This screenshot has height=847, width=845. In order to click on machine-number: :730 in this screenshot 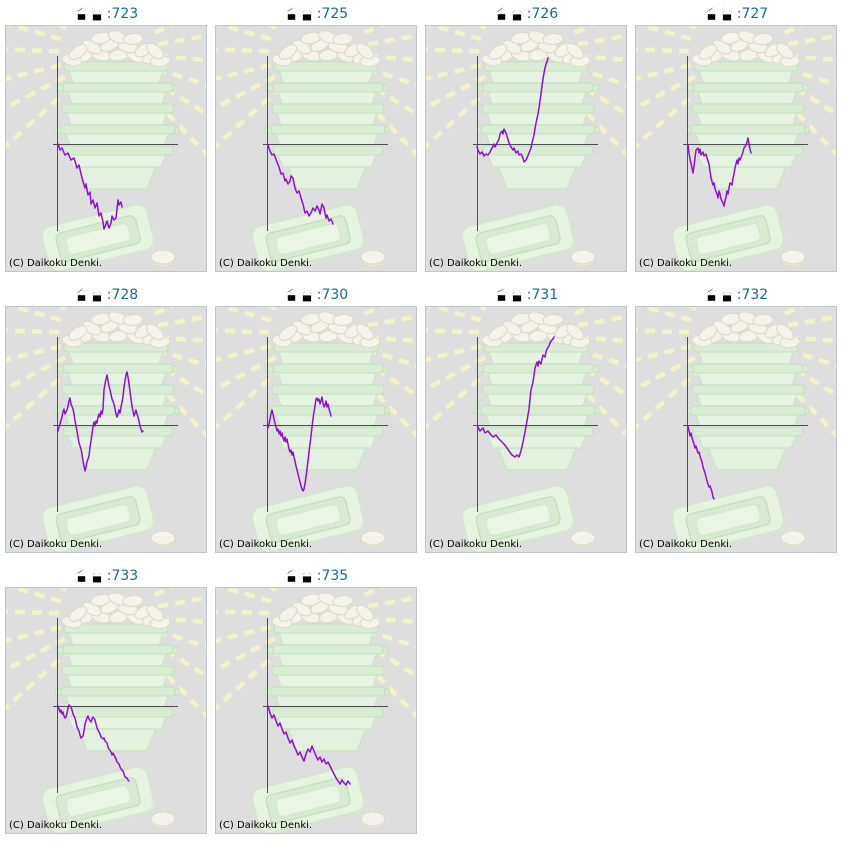, I will do `click(332, 295)`.